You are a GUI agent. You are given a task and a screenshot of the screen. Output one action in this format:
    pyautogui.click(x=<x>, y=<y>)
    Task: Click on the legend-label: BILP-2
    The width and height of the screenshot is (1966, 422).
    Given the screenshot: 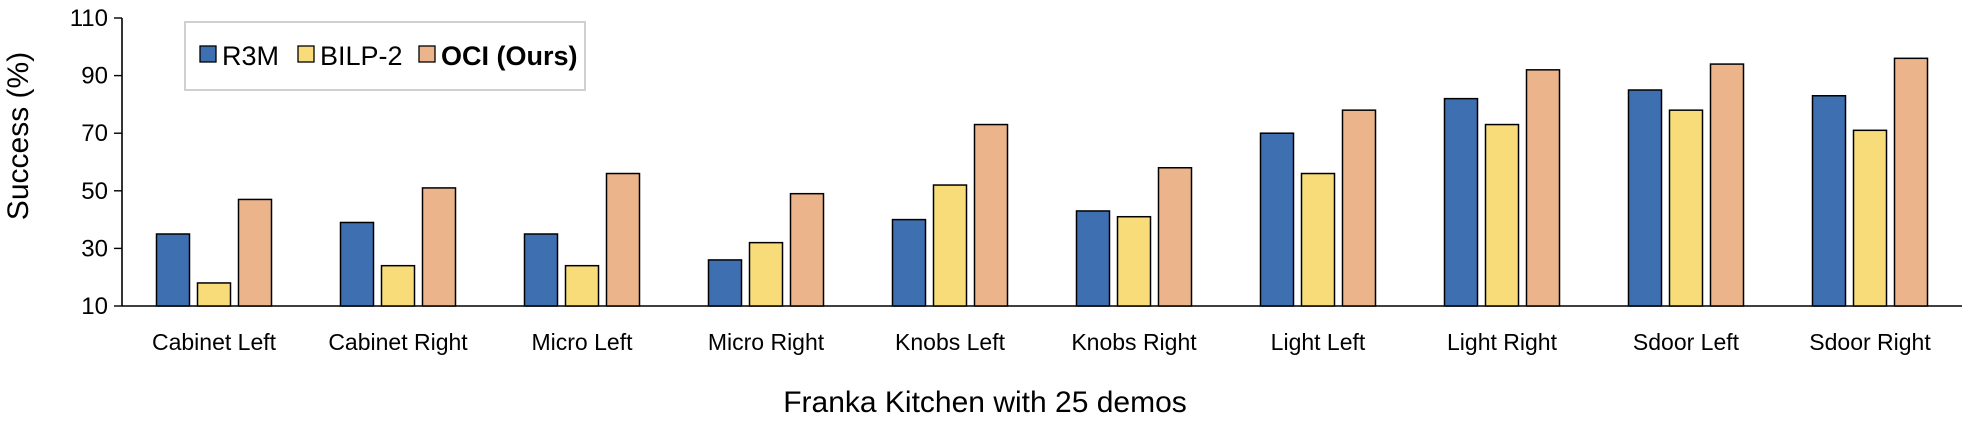 What is the action you would take?
    pyautogui.click(x=361, y=56)
    